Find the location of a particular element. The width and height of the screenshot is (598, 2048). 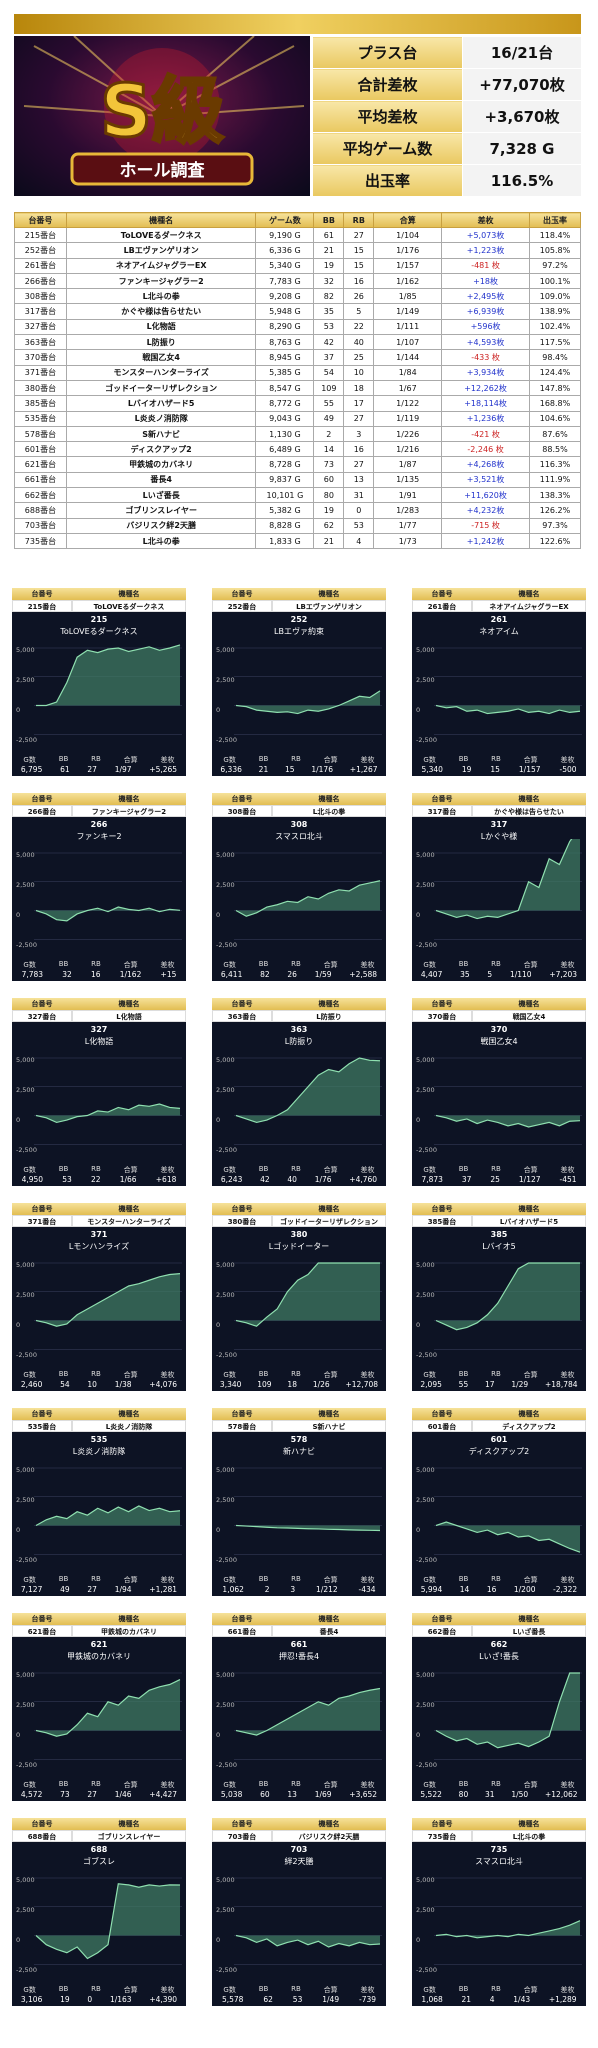

card-graph-number: 703 is located at coordinates (299, 1849).